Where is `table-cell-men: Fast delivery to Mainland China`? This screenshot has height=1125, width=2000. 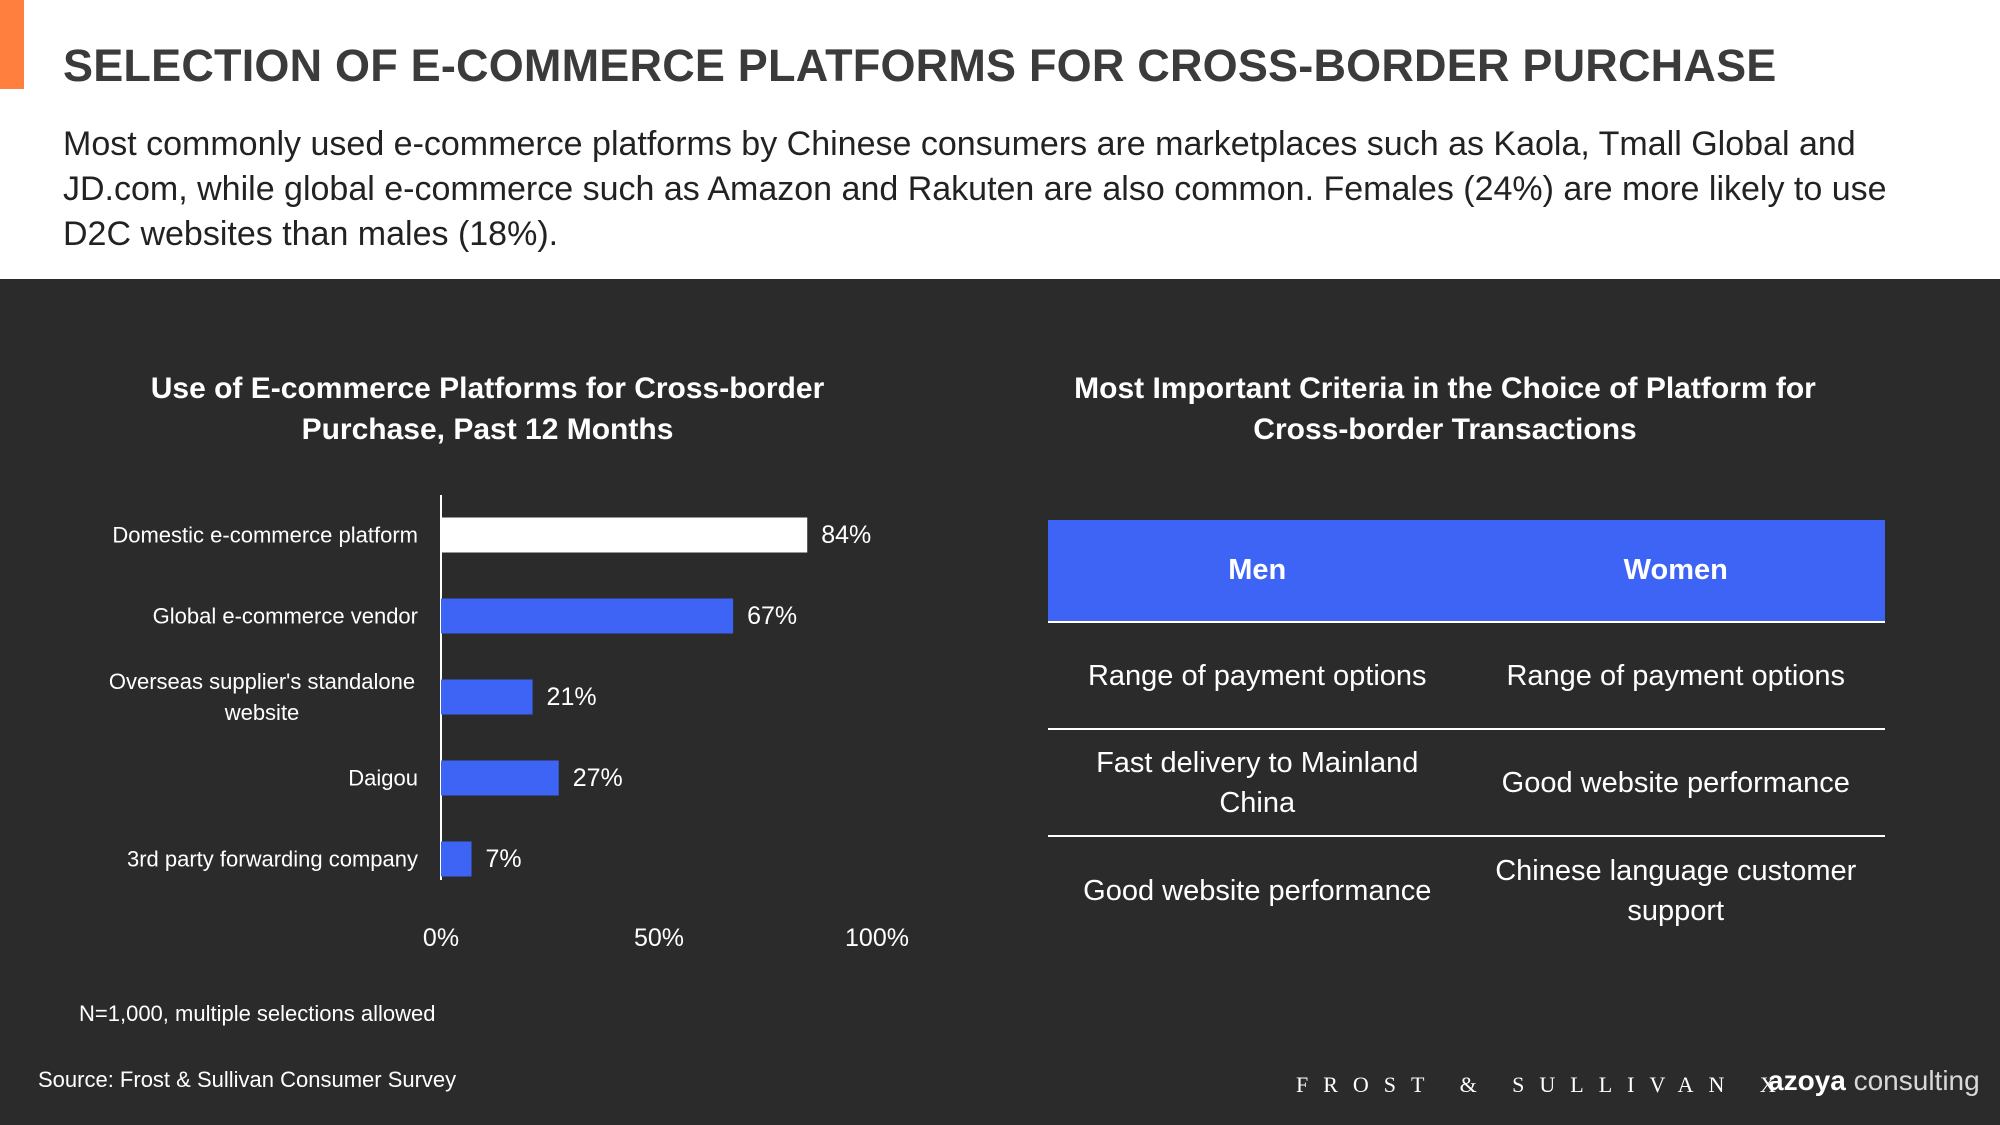
table-cell-men: Fast delivery to Mainland China is located at coordinates (1257, 782).